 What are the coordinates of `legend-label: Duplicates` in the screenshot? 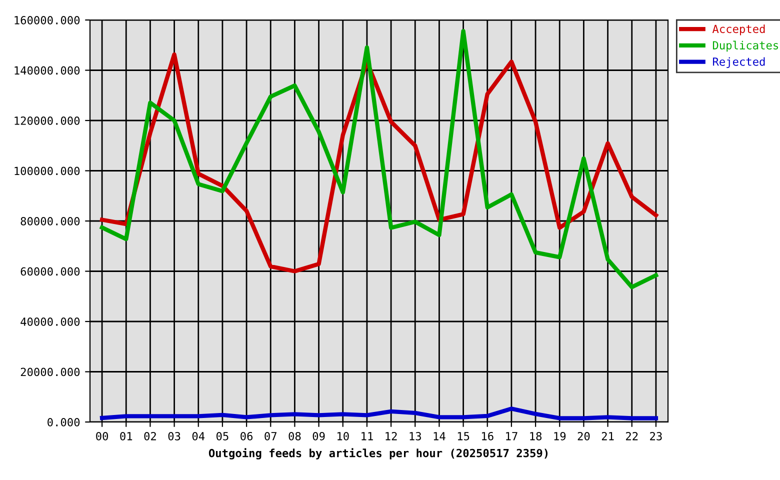 It's located at (745, 46).